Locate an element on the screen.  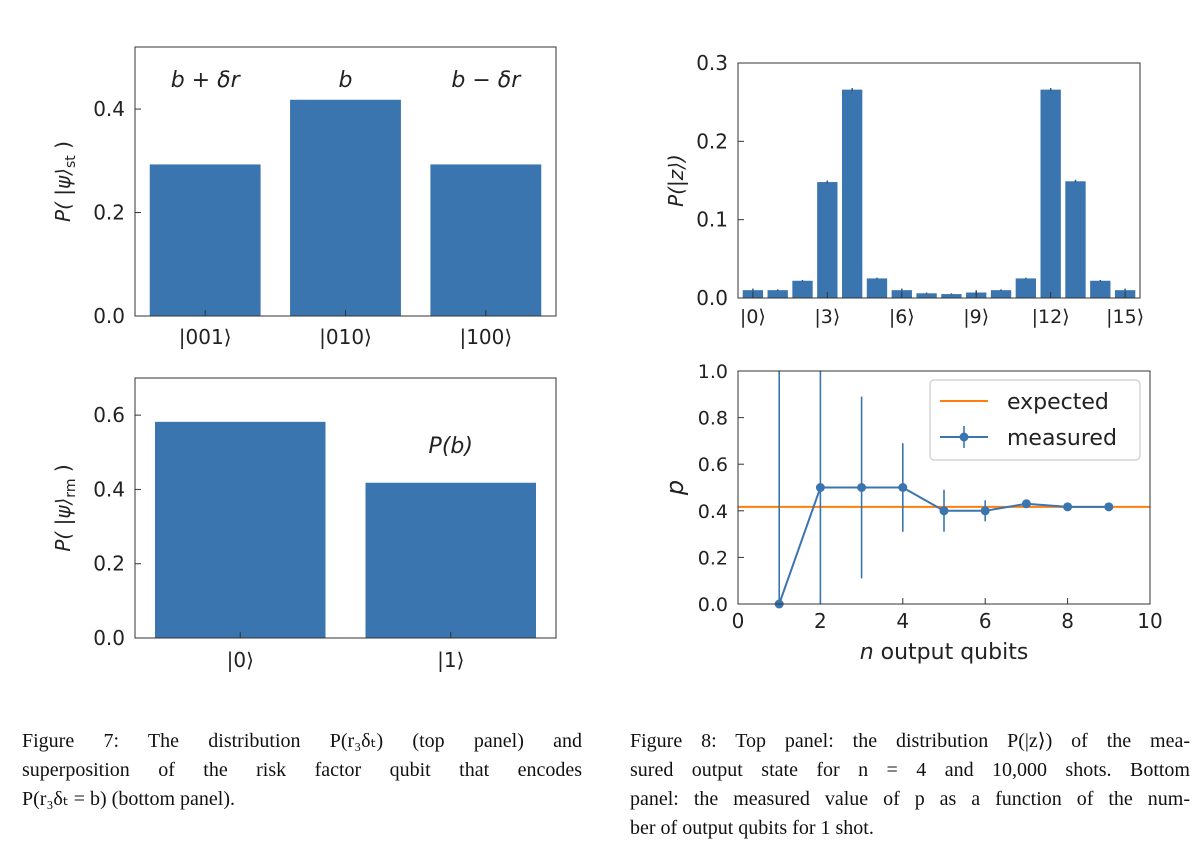
legend-measured-label: measured is located at coordinates (1062, 438).